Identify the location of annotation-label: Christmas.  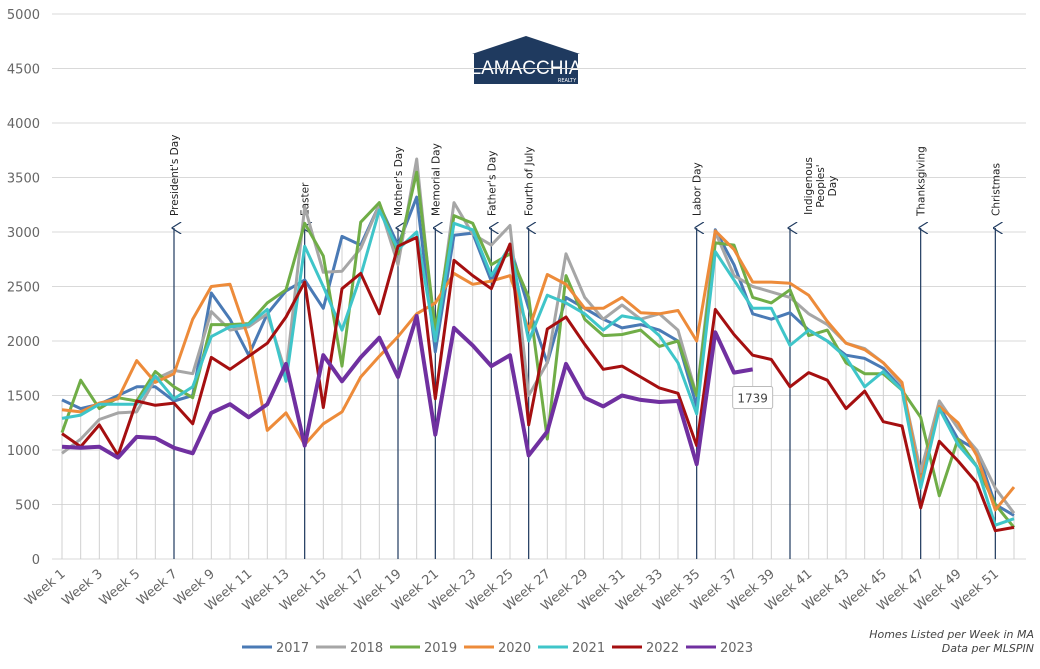
(996, 189).